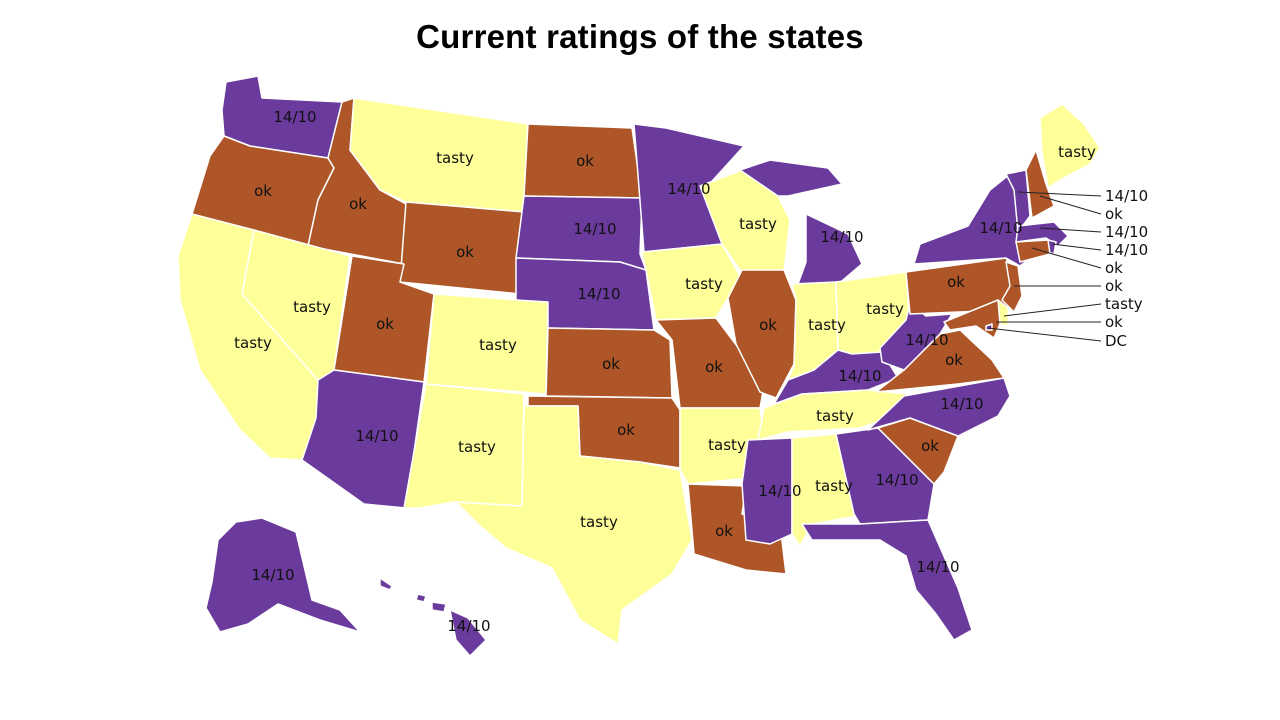 This screenshot has height=720, width=1280. I want to click on callout-line-ma, so click(1070, 230).